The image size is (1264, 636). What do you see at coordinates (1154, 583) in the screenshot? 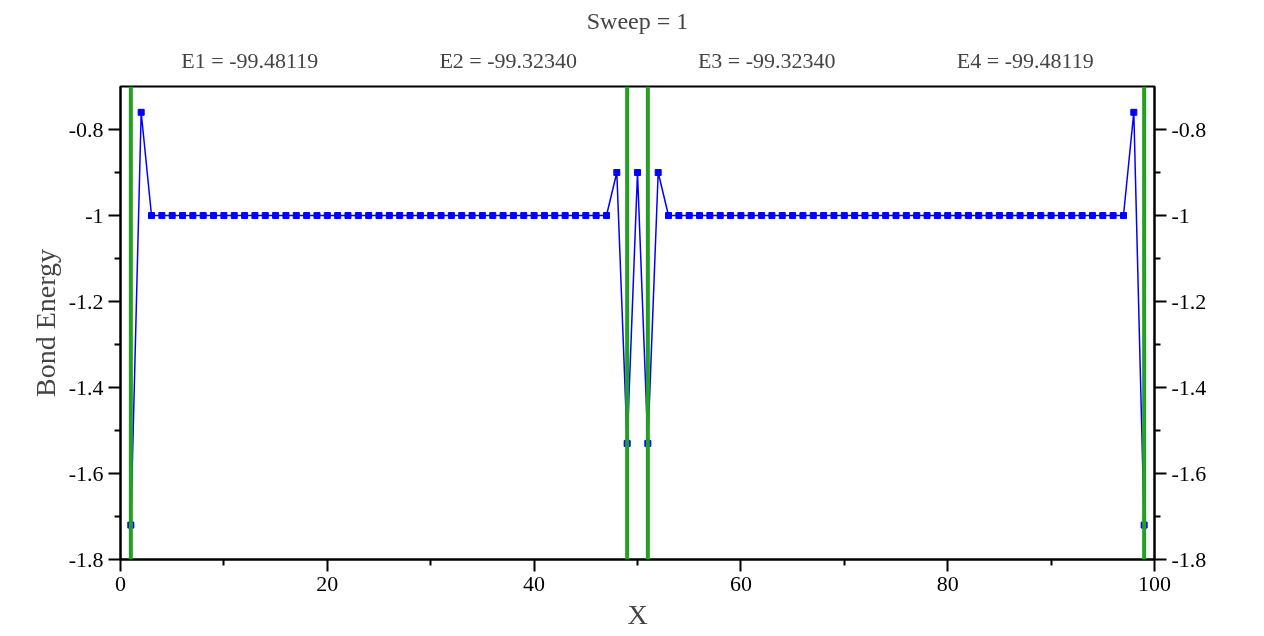
I see `x-tick-label: 100` at bounding box center [1154, 583].